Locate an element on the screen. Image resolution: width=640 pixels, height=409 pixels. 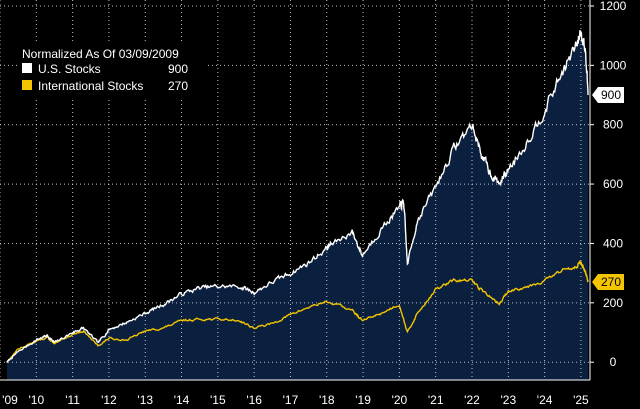
us-end-label-text: 900 is located at coordinates (611, 95).